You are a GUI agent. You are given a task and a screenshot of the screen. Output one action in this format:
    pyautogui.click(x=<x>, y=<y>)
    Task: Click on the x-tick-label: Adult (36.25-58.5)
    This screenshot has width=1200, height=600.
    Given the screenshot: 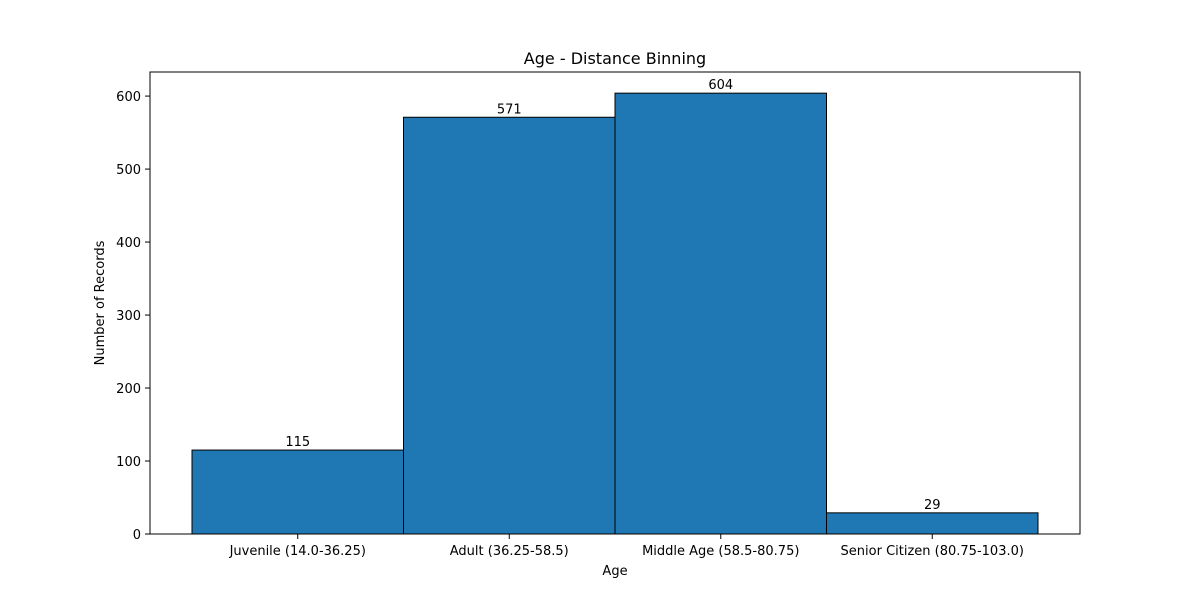 What is the action you would take?
    pyautogui.click(x=509, y=551)
    